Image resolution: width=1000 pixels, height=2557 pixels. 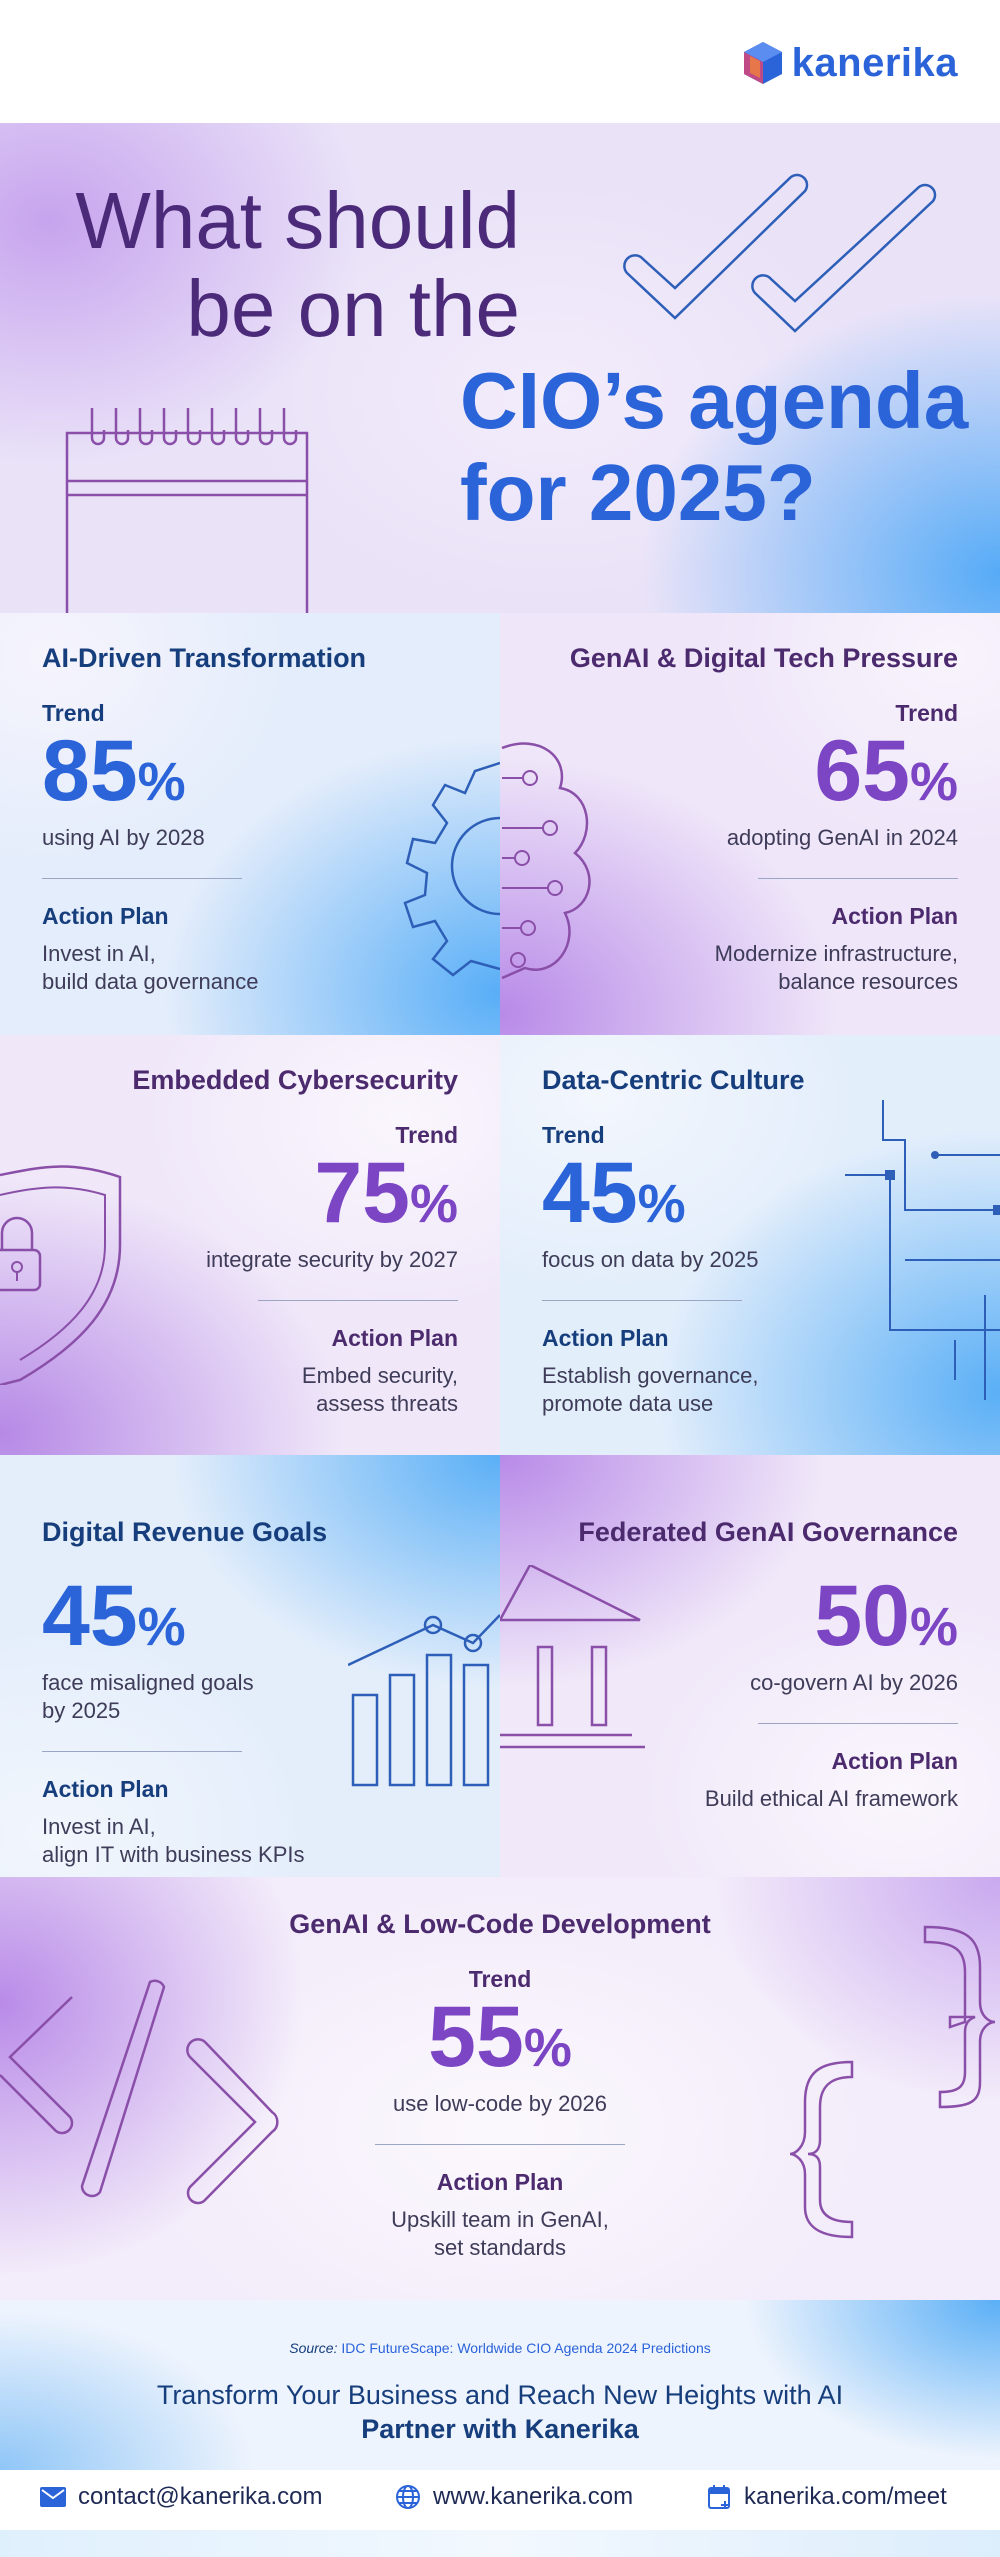 I want to click on website-link: www.kanerika.com, so click(x=533, y=2496).